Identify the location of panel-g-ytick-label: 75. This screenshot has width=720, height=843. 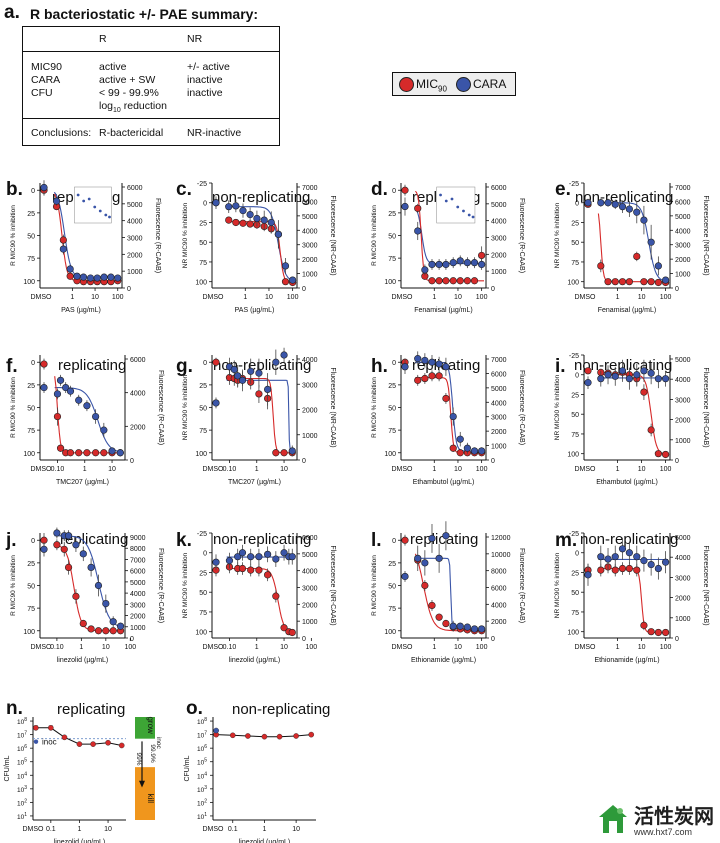
(203, 431).